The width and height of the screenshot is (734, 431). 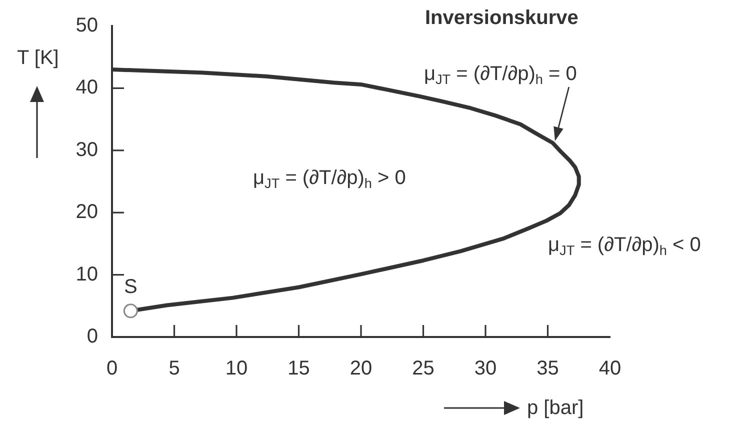 What do you see at coordinates (485, 369) in the screenshot?
I see `x-tick-label: 30` at bounding box center [485, 369].